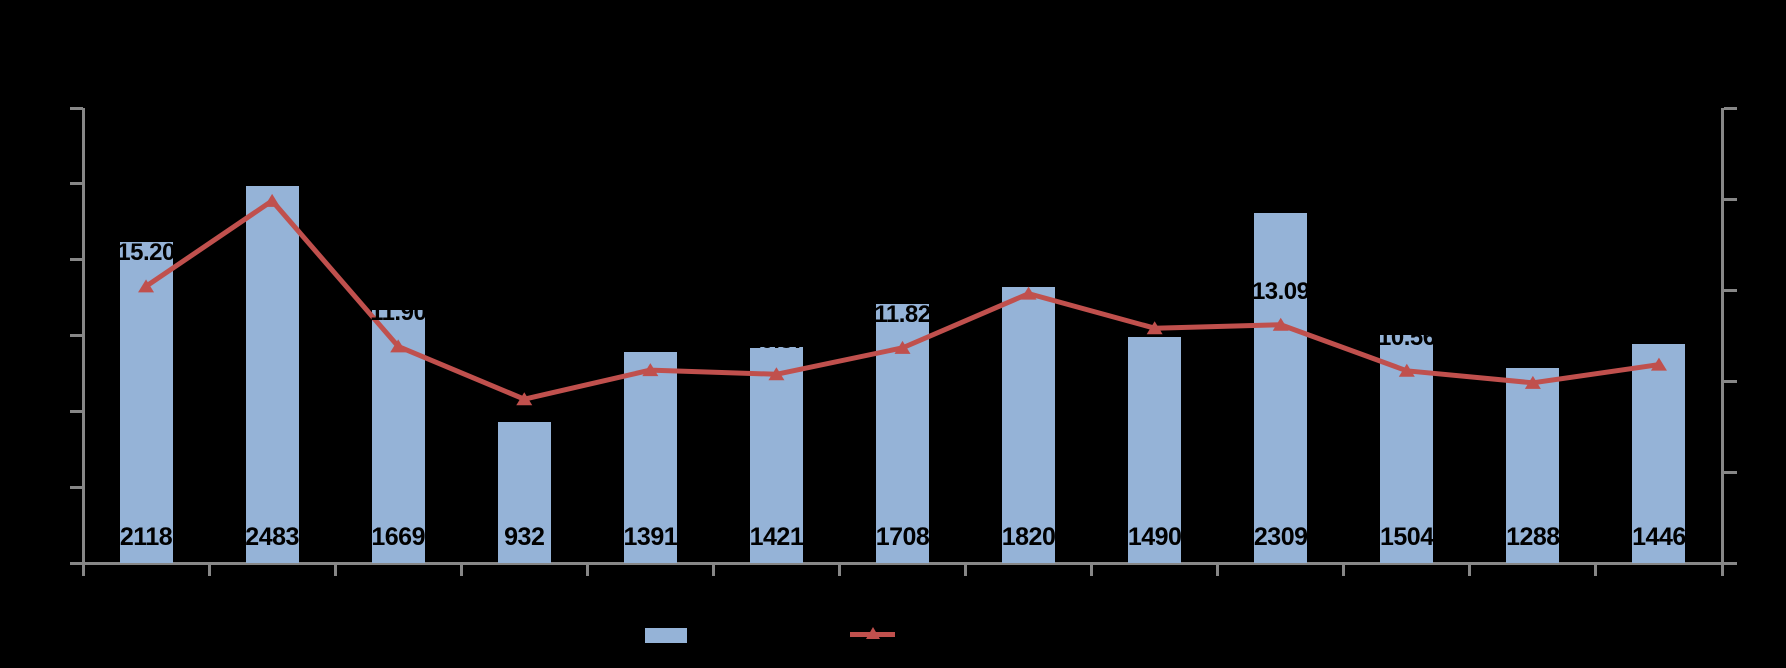  I want to click on line-value-label: 10.60, so click(650, 337).